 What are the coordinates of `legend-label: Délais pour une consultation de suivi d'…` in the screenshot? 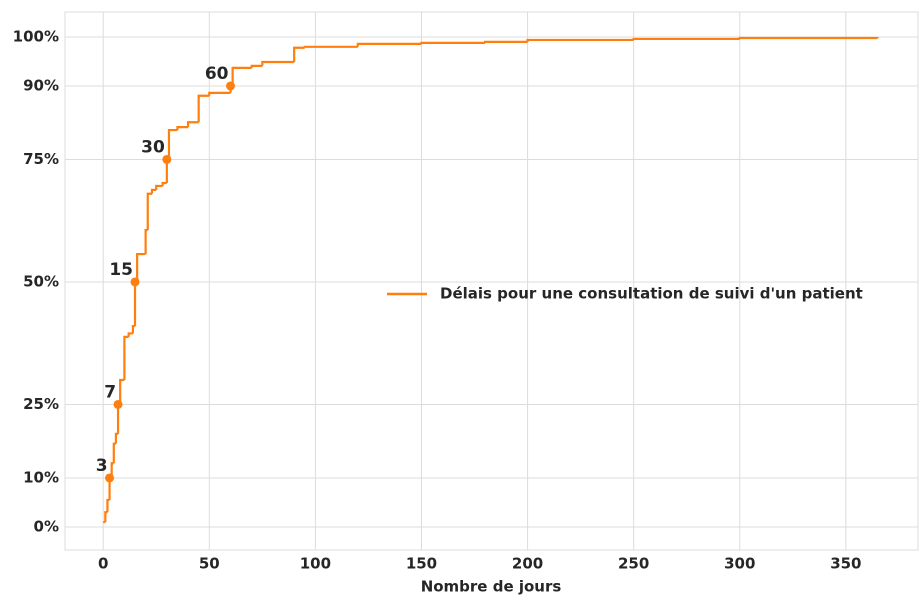 It's located at (651, 294).